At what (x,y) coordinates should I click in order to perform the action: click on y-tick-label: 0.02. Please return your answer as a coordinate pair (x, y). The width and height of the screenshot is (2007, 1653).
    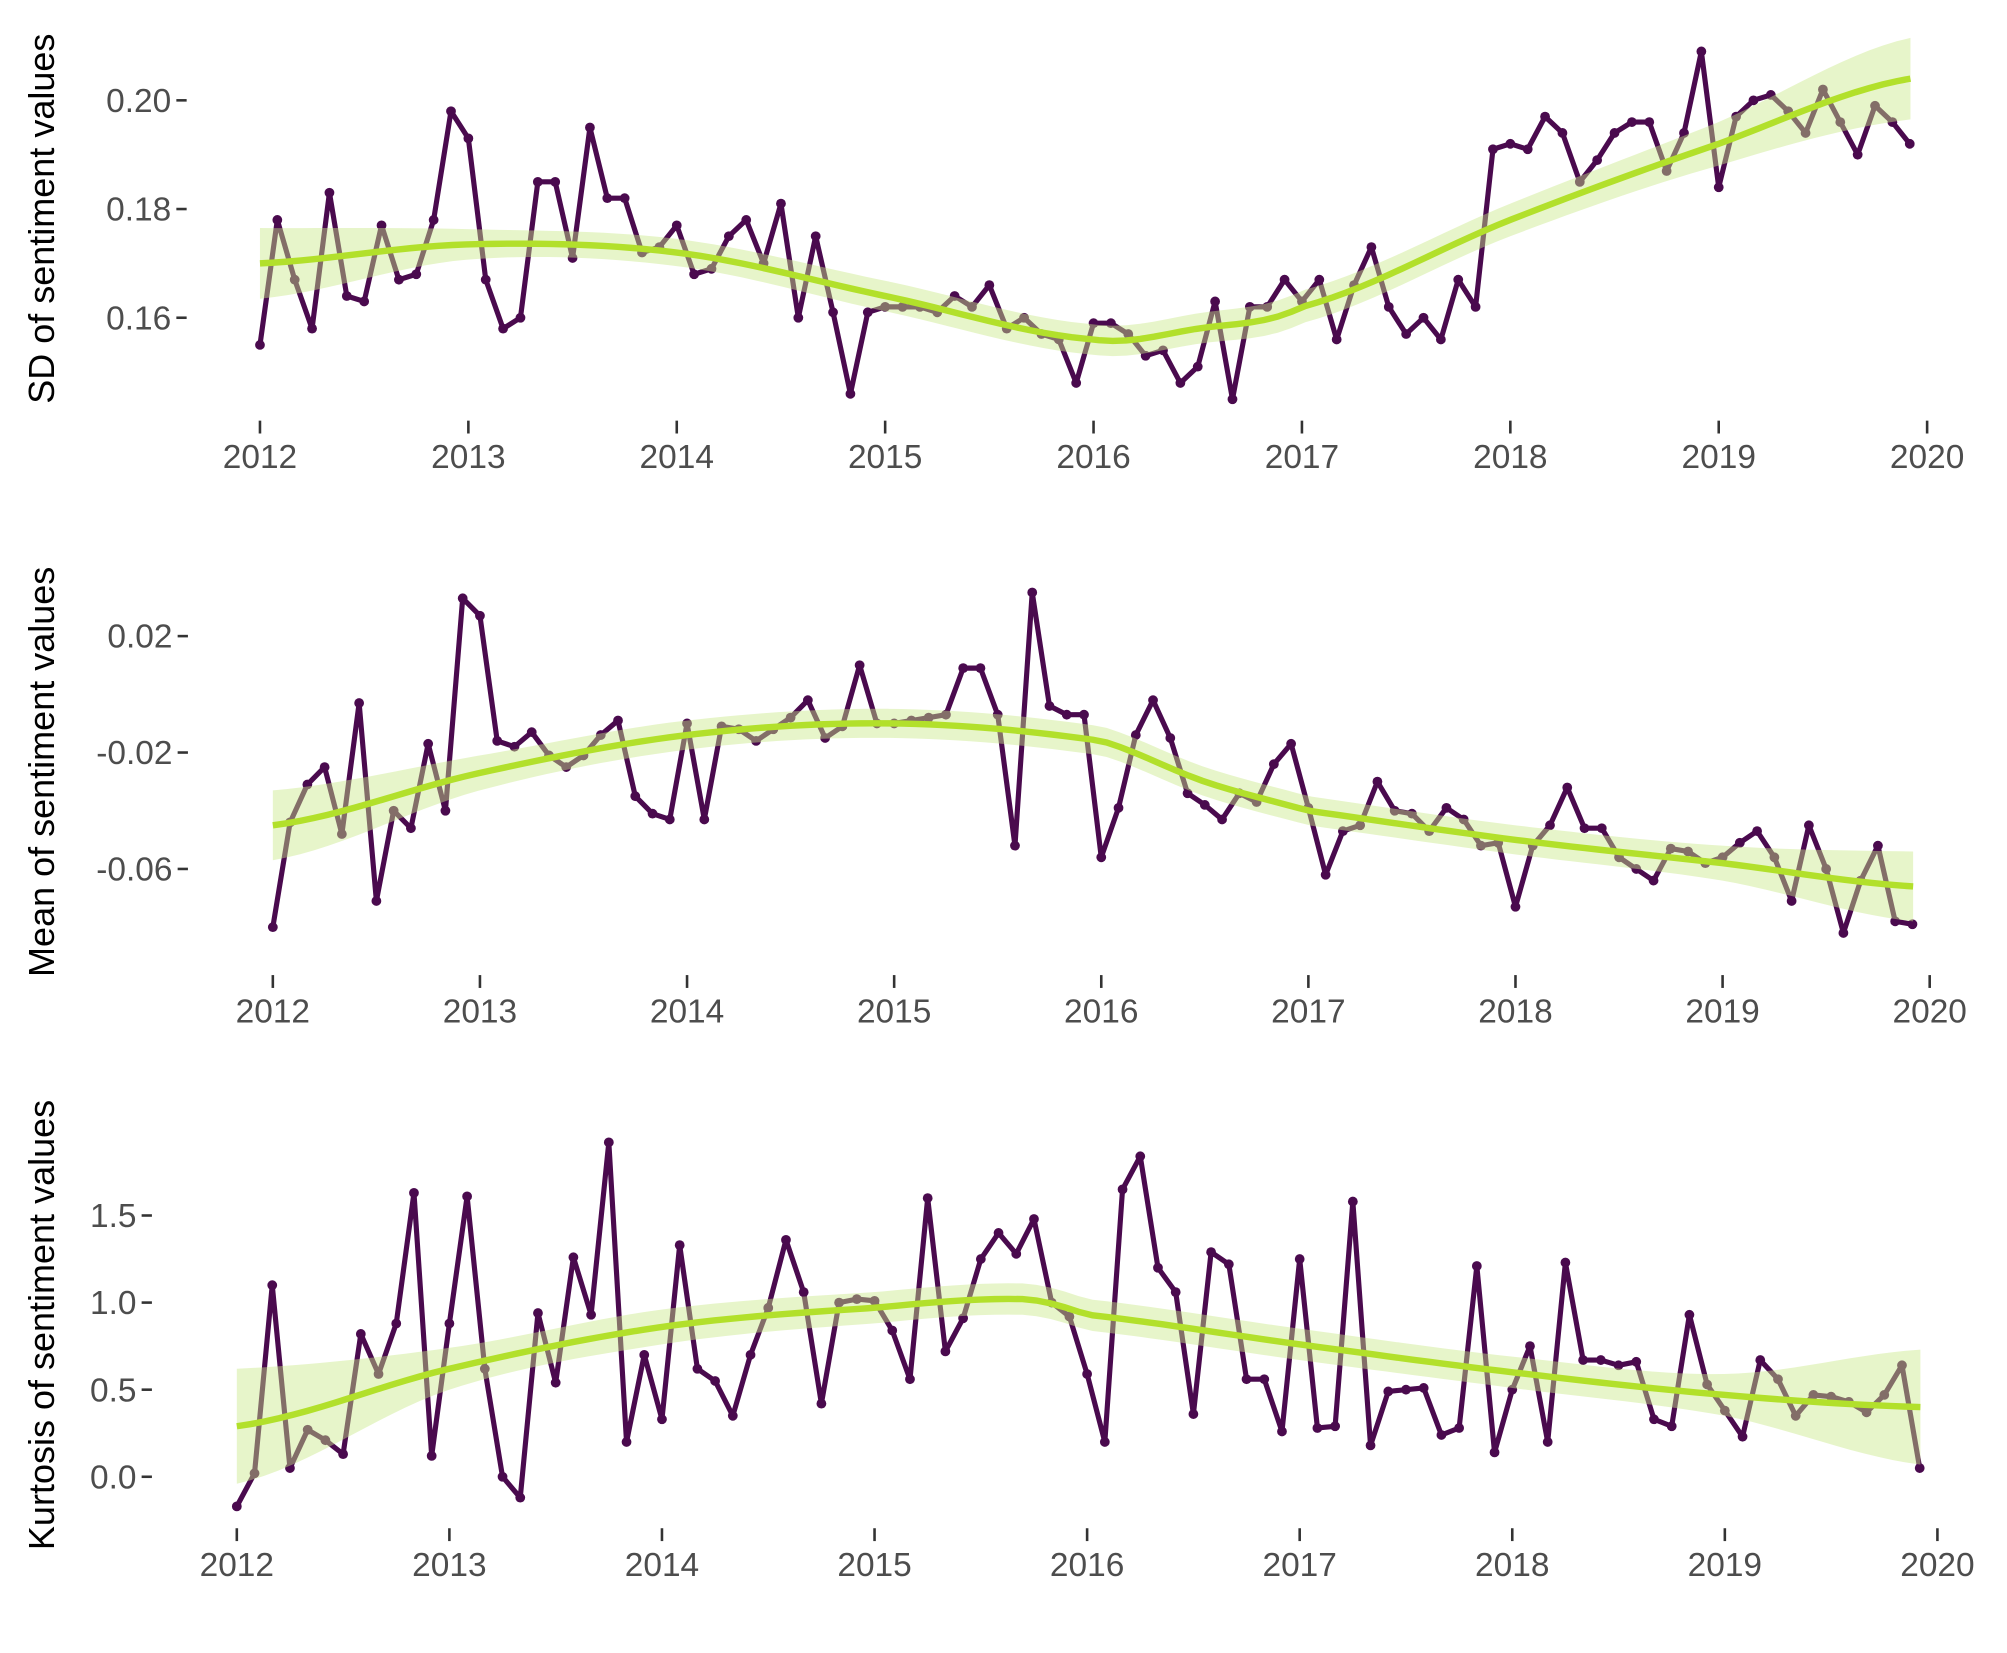
    Looking at the image, I should click on (139, 637).